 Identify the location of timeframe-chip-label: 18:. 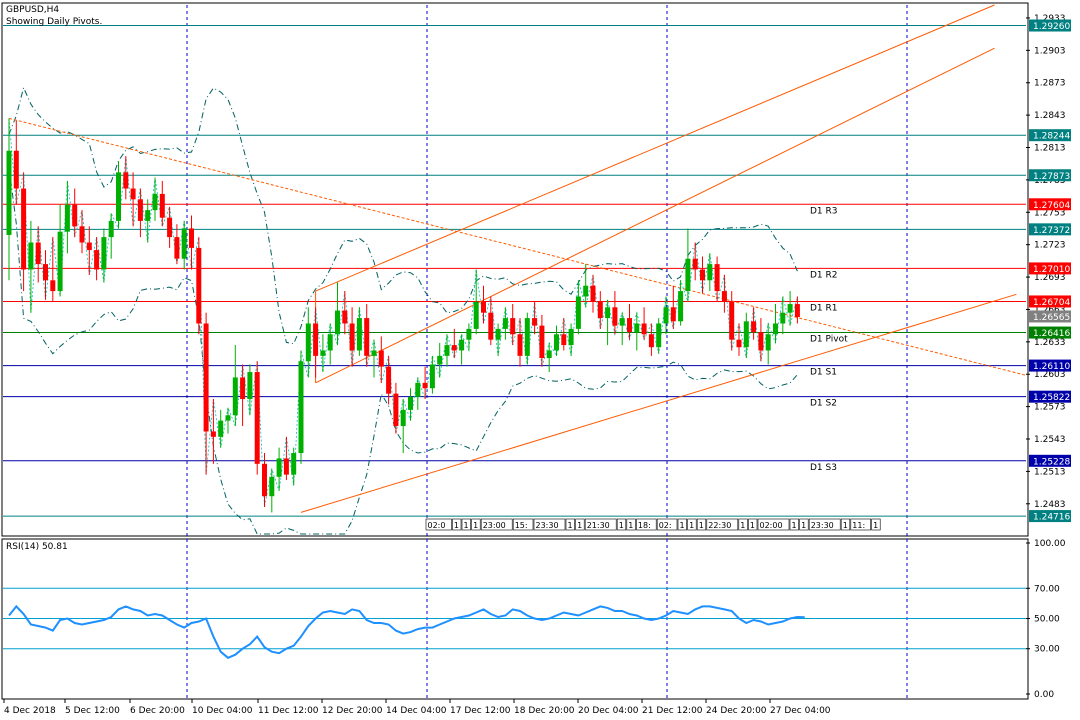
(644, 525).